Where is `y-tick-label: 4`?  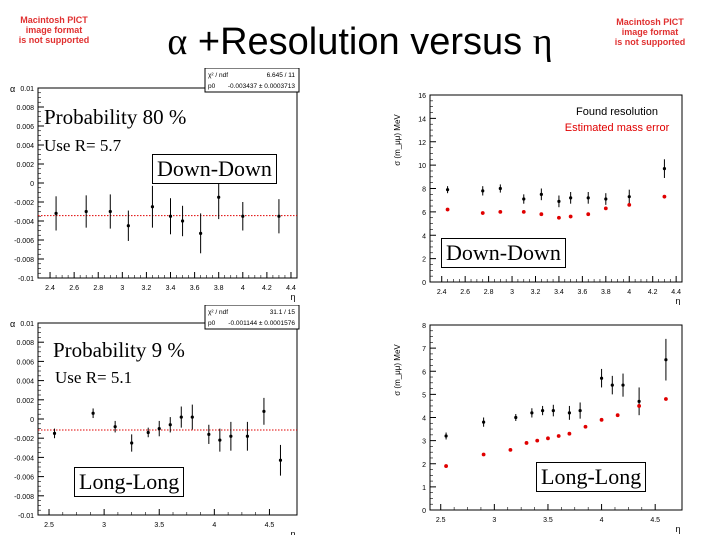 y-tick-label: 4 is located at coordinates (424, 419).